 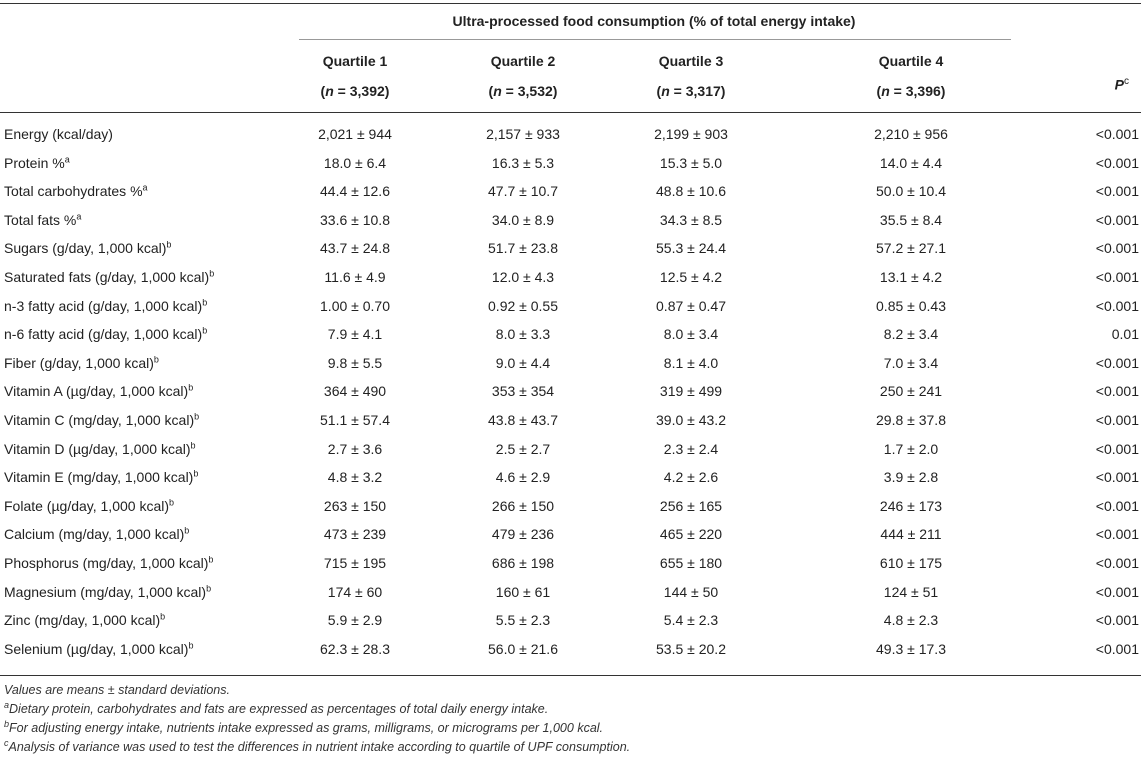 I want to click on cell-quartile-1: 263 ± 150, so click(x=355, y=505).